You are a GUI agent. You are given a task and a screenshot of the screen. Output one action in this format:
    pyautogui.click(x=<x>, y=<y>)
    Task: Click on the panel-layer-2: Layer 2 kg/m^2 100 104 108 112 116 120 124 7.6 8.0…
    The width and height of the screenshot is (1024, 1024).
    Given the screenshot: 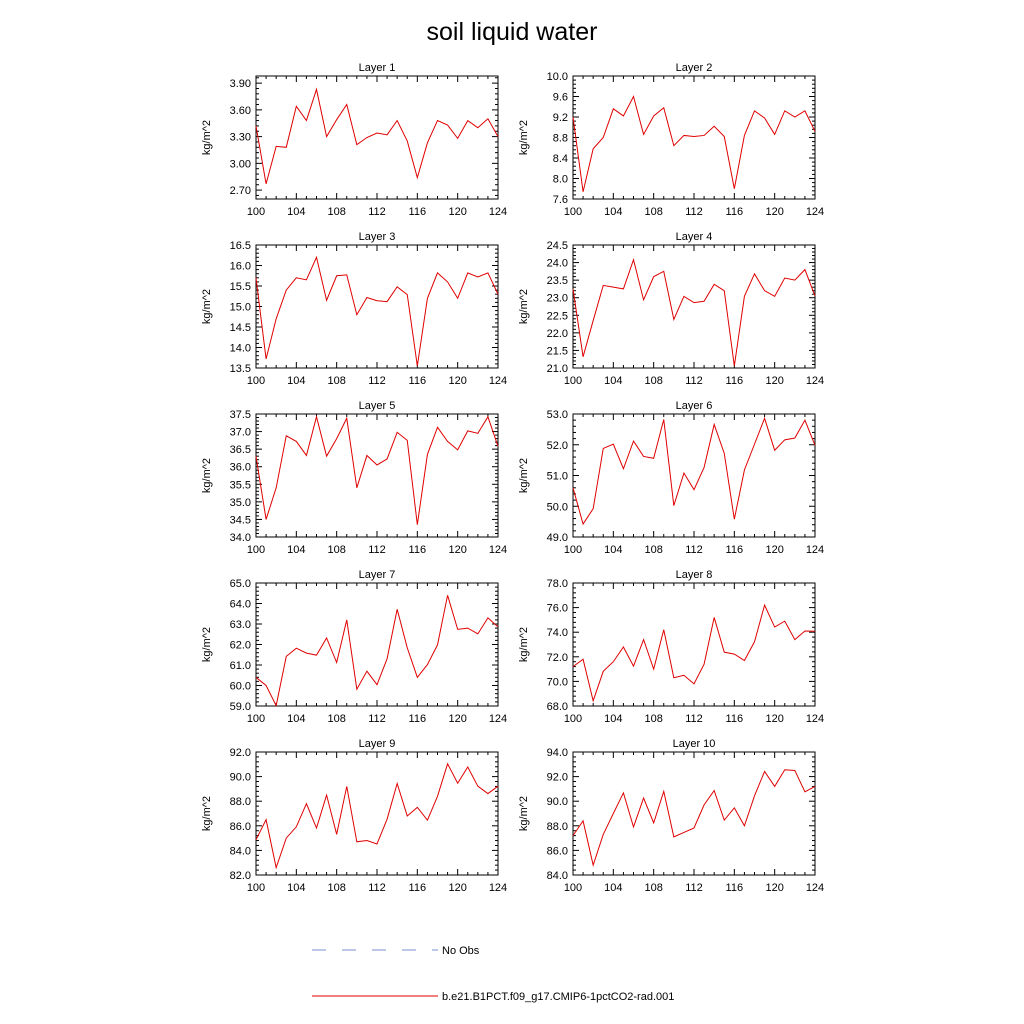 What is the action you would take?
    pyautogui.click(x=671, y=140)
    